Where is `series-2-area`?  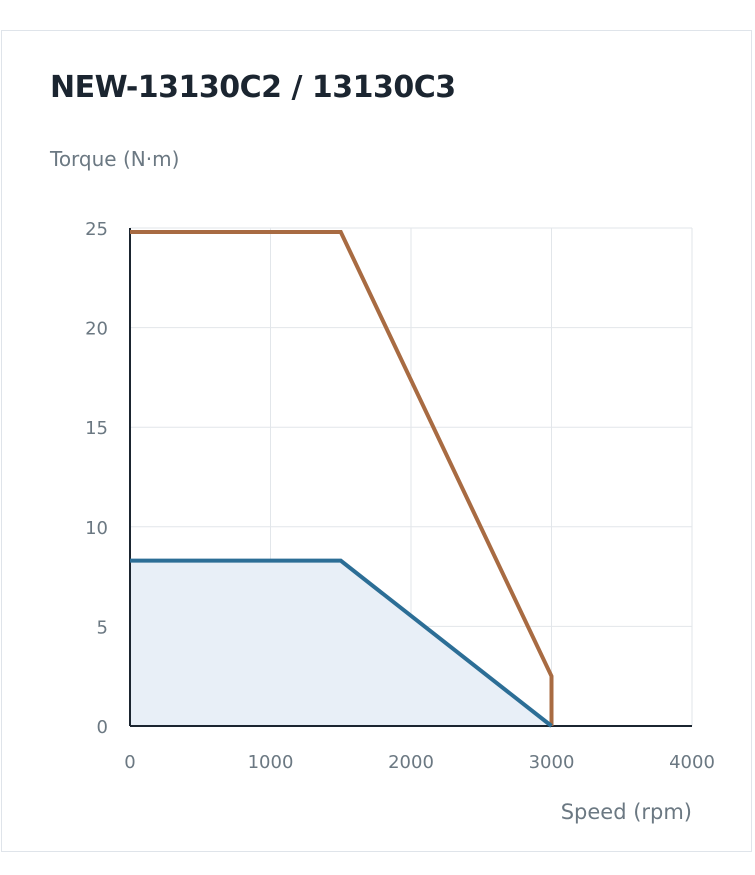 series-2-area is located at coordinates (341, 643).